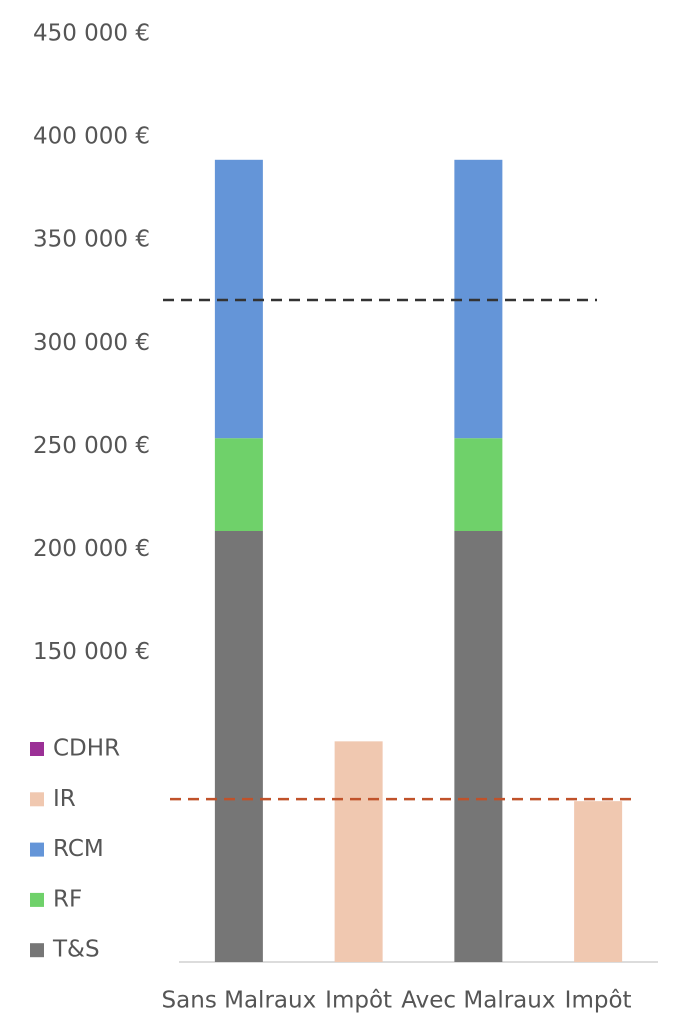  Describe the element at coordinates (91, 446) in the screenshot. I see `y-tick-label: 250 000 €` at that location.